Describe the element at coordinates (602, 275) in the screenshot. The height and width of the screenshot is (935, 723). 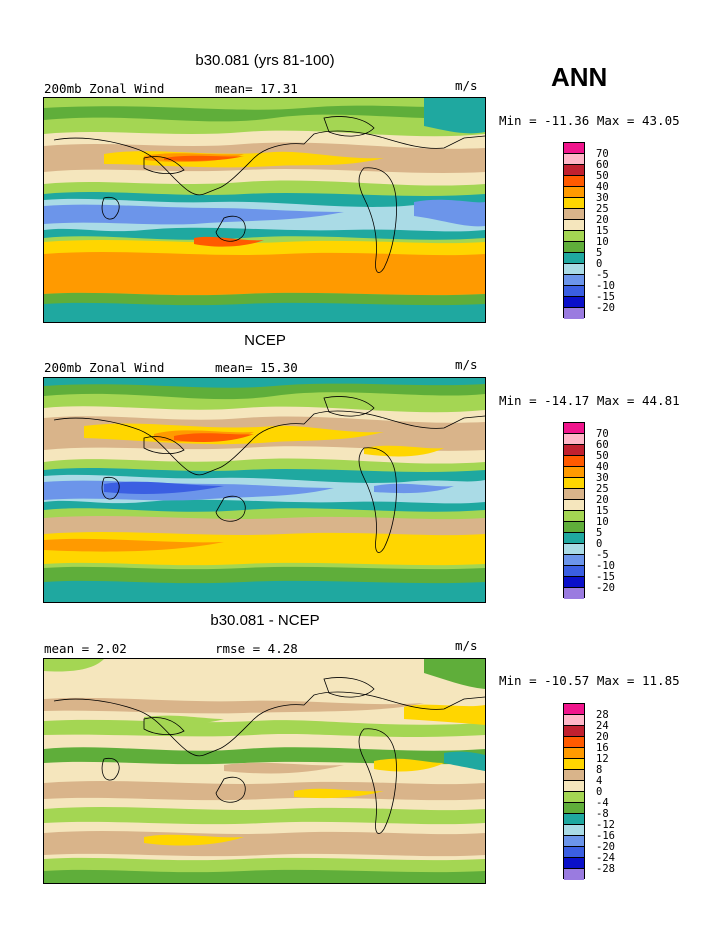
I see `legend-label: -5` at that location.